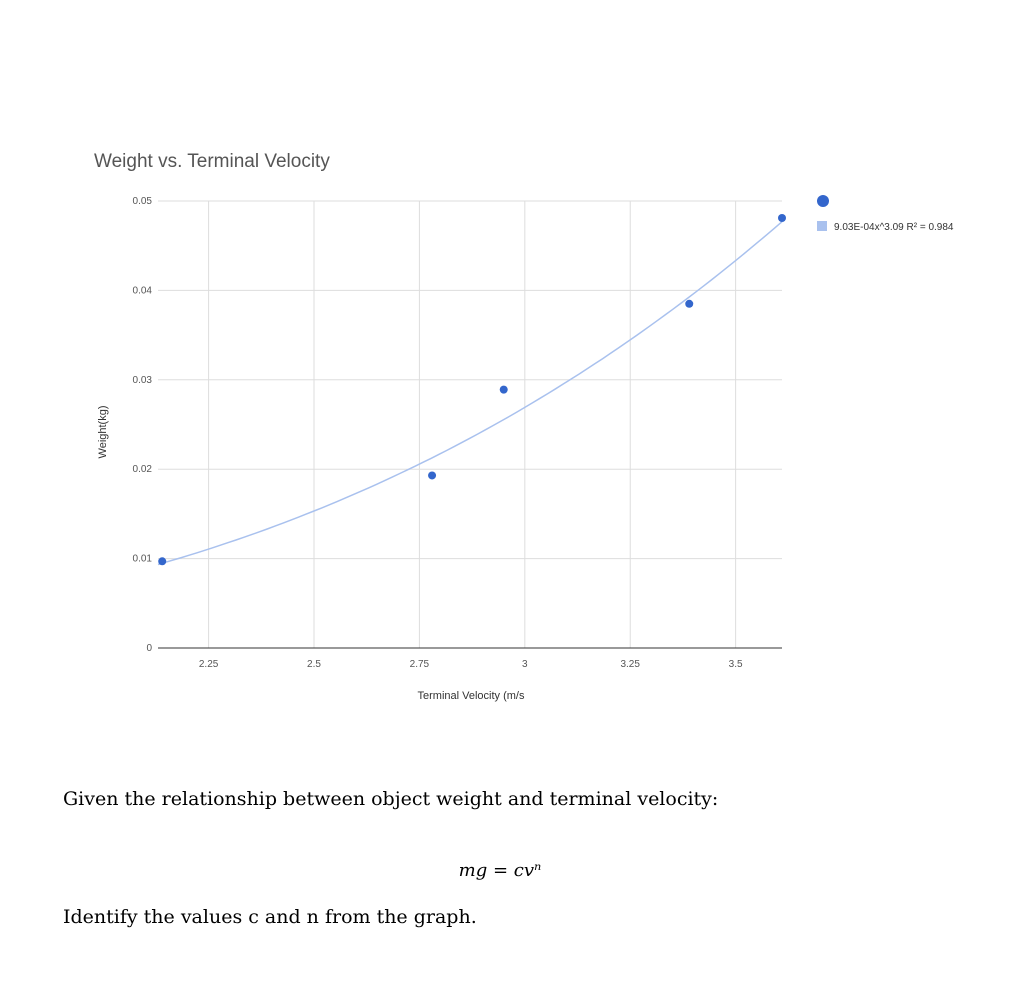  Describe the element at coordinates (885, 214) in the screenshot. I see `legend: 9.03E-04x^3.09 R² = 0.984` at that location.